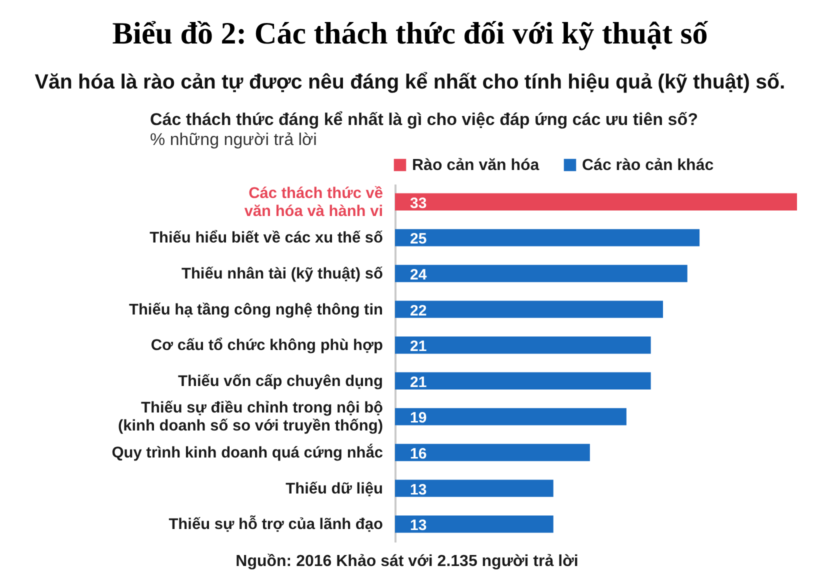  Describe the element at coordinates (250, 417) in the screenshot. I see `y-tick-label: Thiếu sự điều chỉnh trong nội bộ (kinh doanh số so với truyền thống)` at that location.